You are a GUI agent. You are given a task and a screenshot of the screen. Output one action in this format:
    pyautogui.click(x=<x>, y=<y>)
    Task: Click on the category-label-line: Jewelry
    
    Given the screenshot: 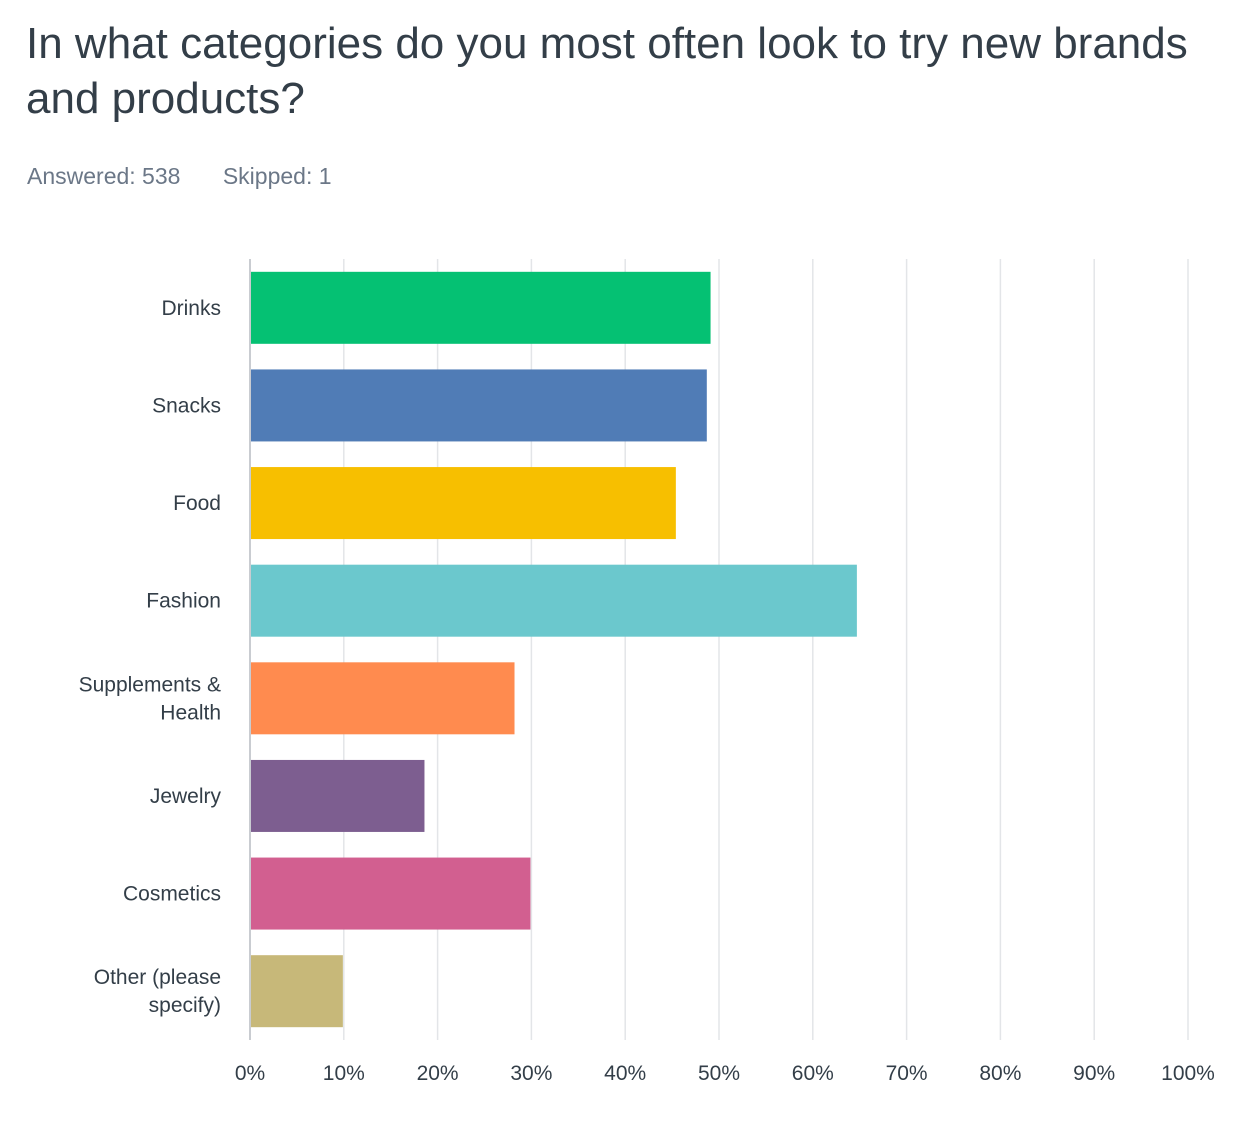 What is the action you would take?
    pyautogui.click(x=186, y=796)
    